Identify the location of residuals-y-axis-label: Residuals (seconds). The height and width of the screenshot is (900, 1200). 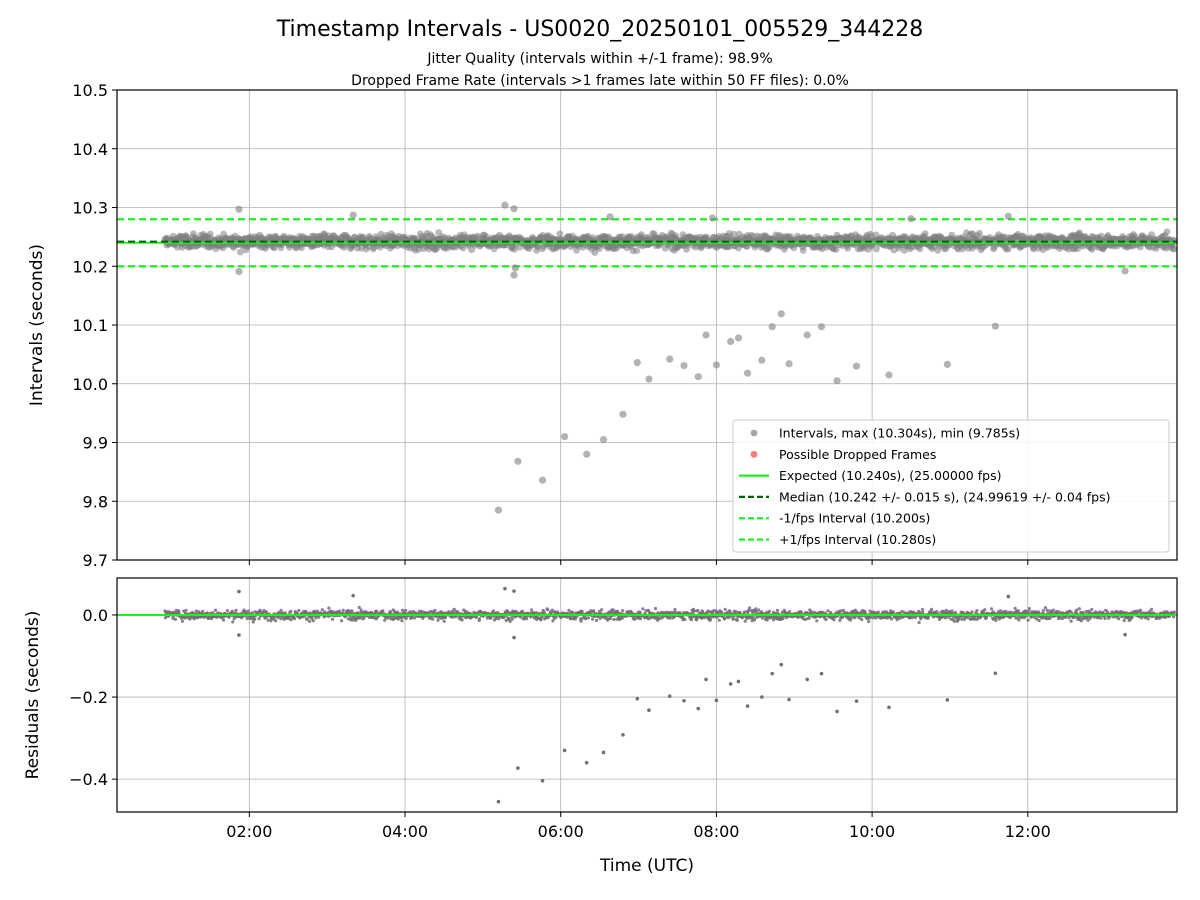
(33, 695).